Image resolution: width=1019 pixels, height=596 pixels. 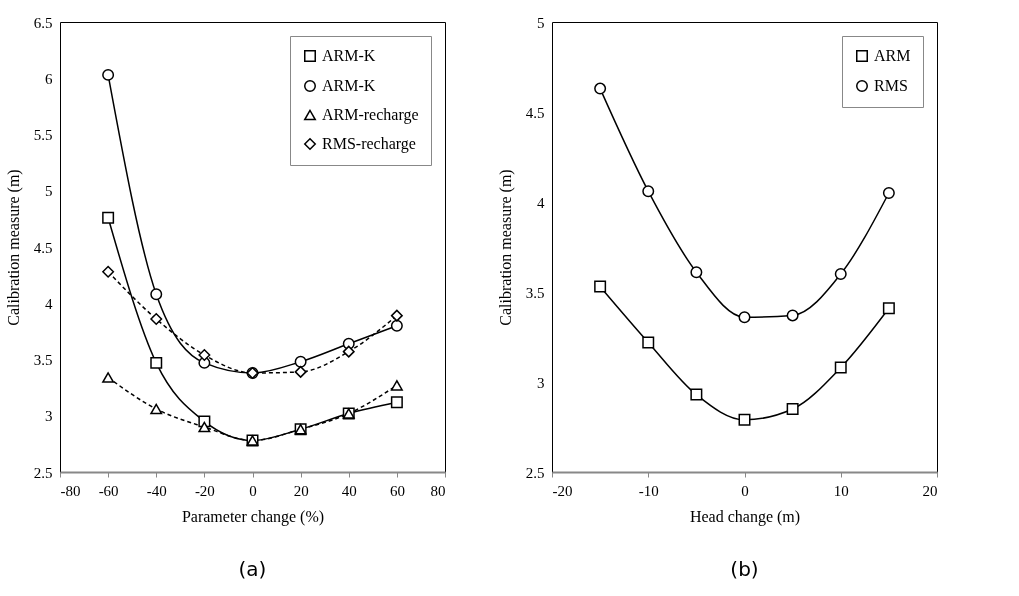 I want to click on x-tick-label: -60, so click(x=108, y=490).